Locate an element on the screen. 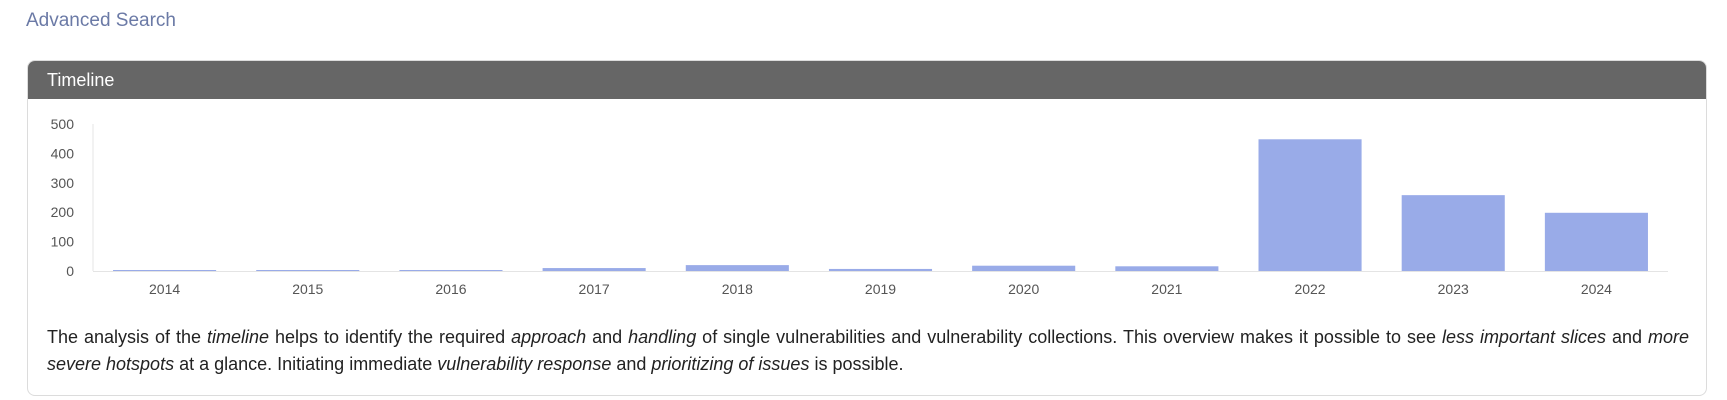  advanced-search-link: Advanced Search is located at coordinates (101, 20).